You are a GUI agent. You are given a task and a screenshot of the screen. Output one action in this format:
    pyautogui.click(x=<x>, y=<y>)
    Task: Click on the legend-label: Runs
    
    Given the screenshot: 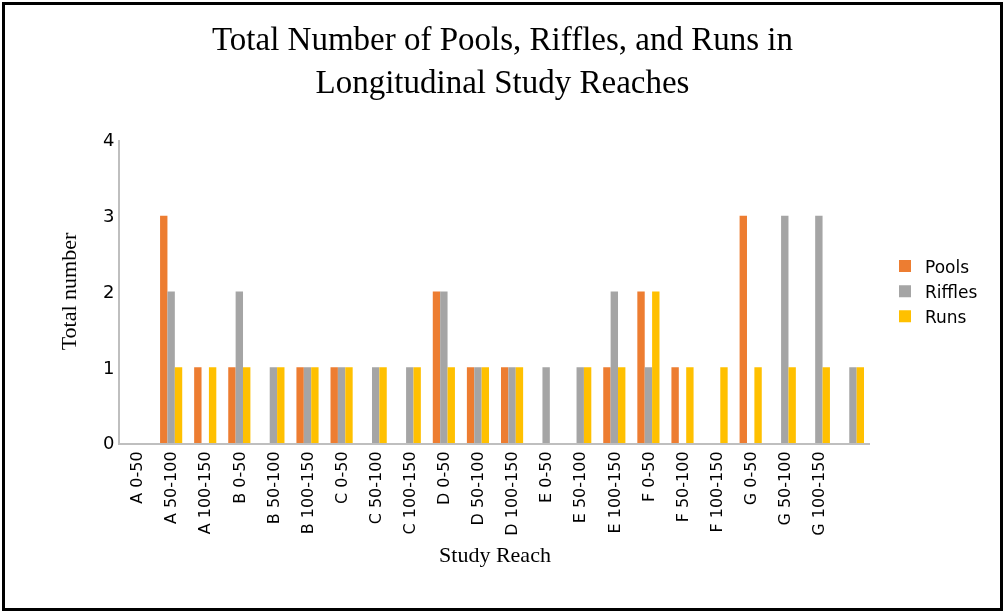 What is the action you would take?
    pyautogui.click(x=946, y=316)
    